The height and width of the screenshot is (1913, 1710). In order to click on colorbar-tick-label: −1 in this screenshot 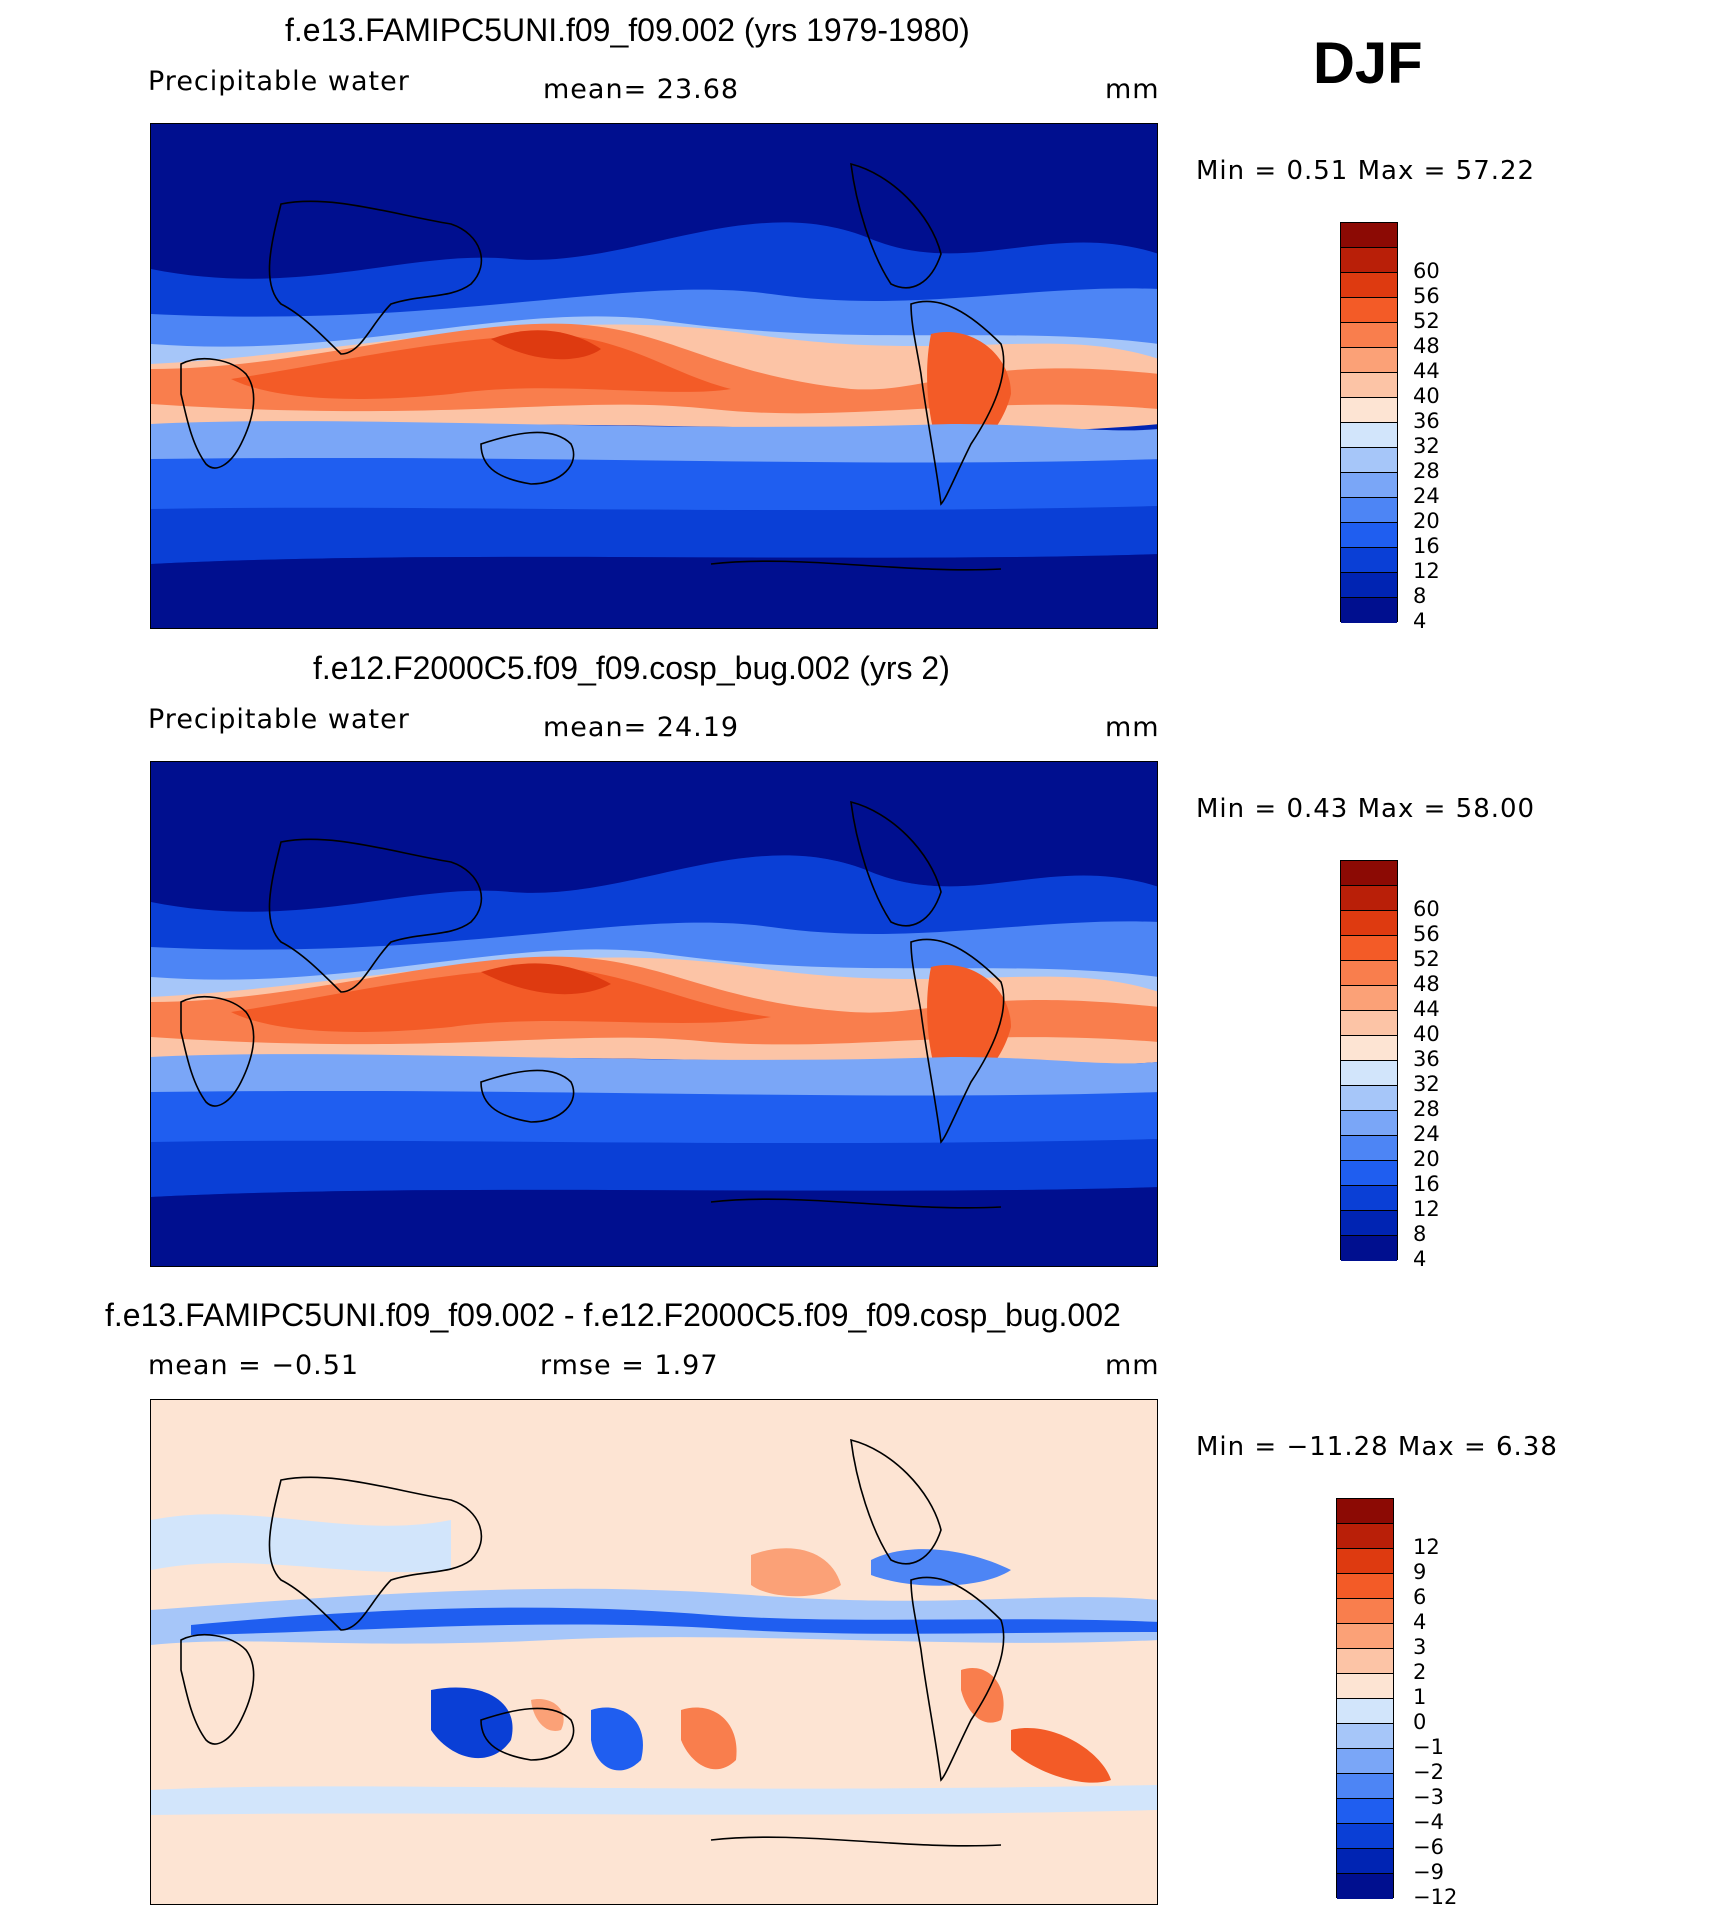, I will do `click(1428, 1747)`.